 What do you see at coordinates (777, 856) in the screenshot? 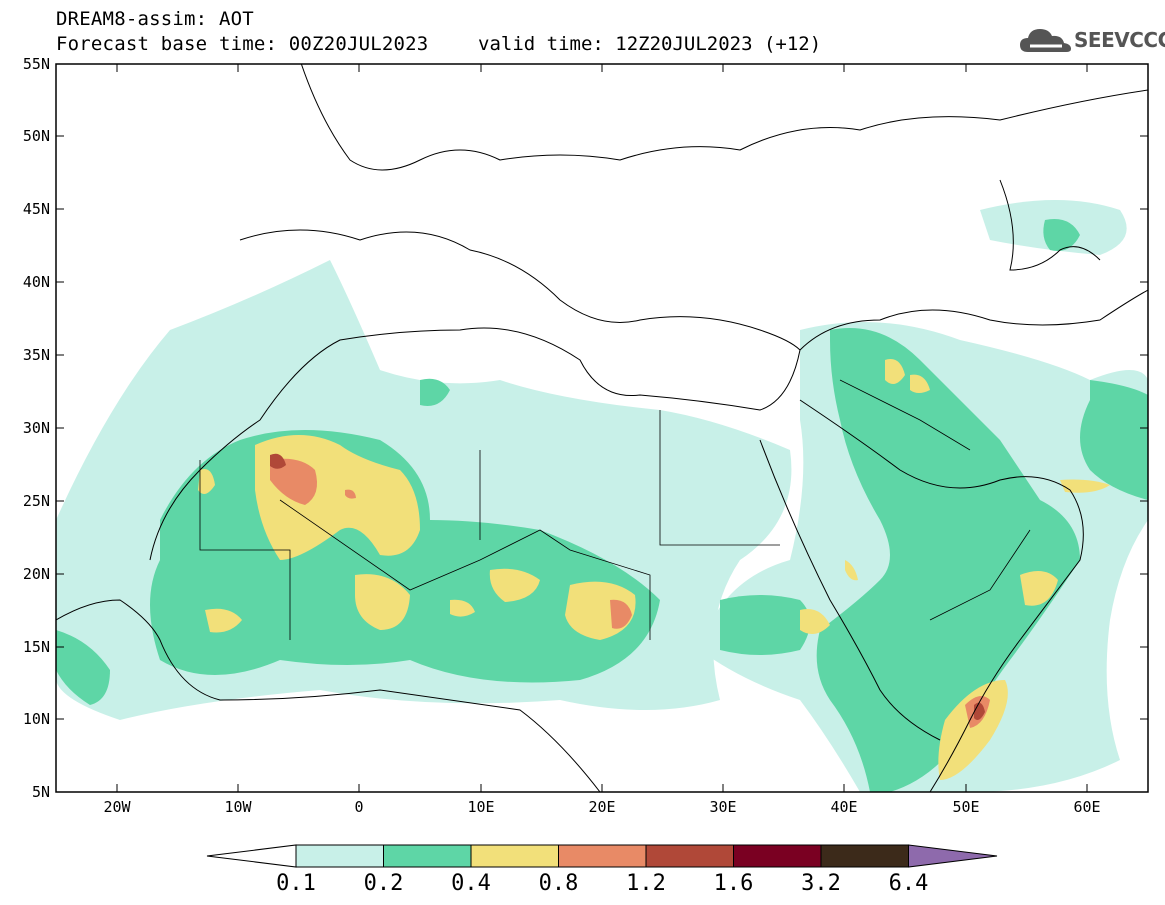
I see `colorbar-bin-1.6` at bounding box center [777, 856].